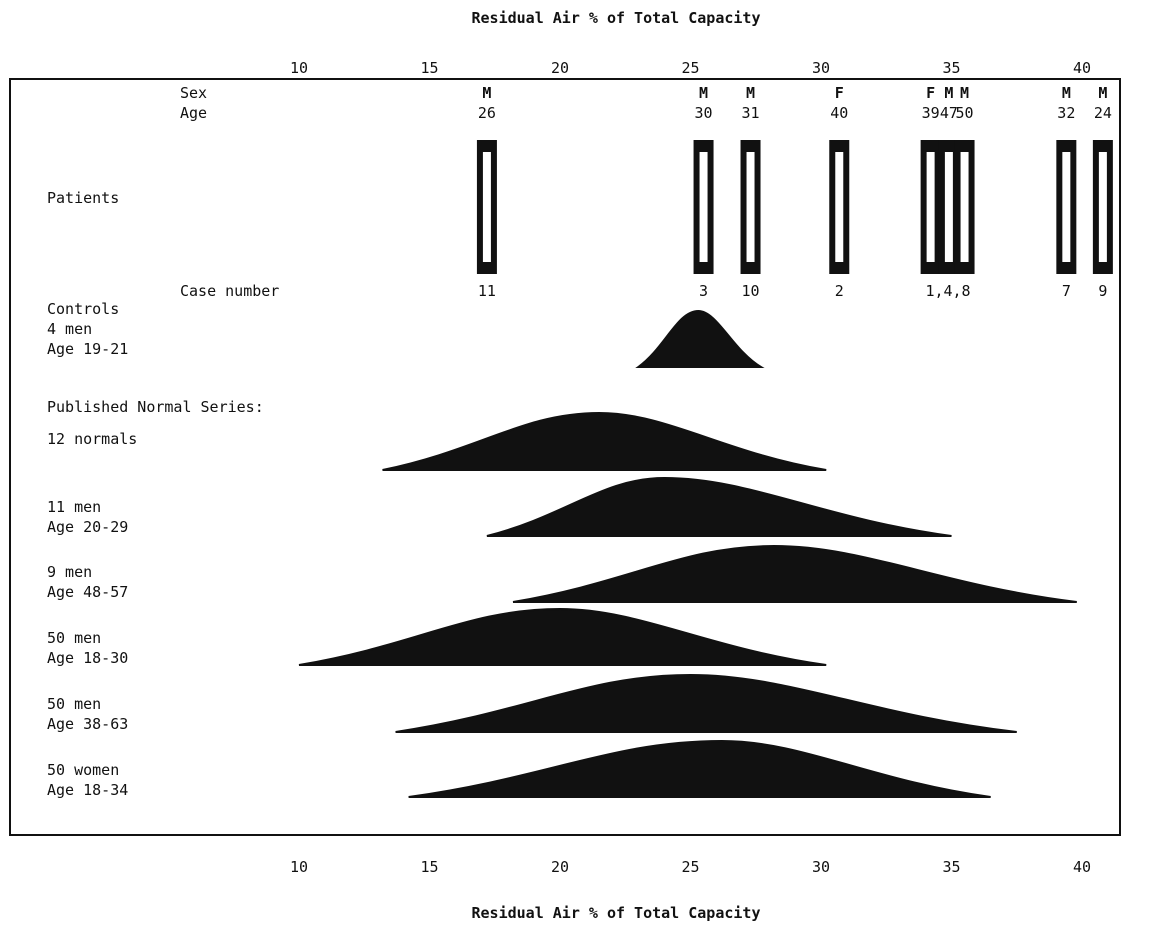  I want to click on tick-label-top: 15, so click(429, 68).